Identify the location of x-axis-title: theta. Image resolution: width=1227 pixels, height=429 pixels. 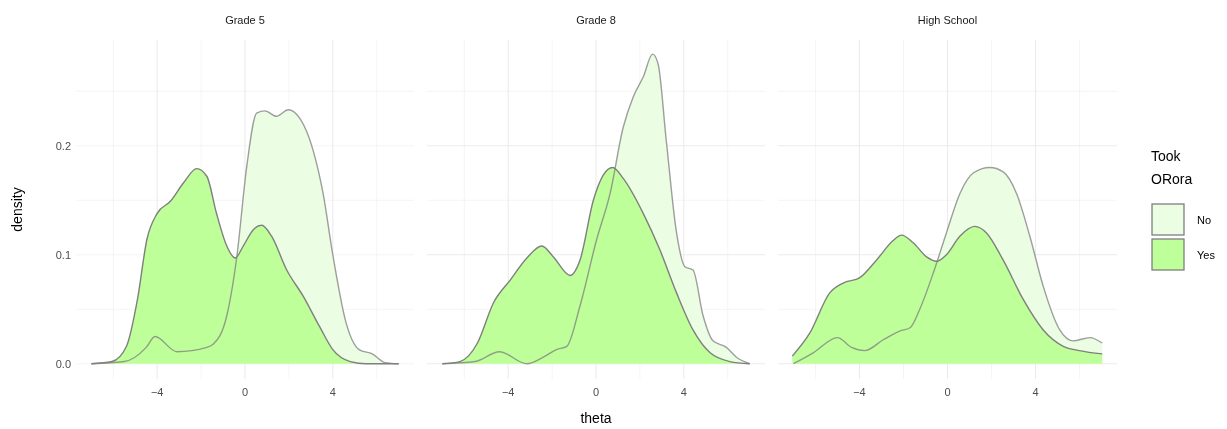
(596, 418).